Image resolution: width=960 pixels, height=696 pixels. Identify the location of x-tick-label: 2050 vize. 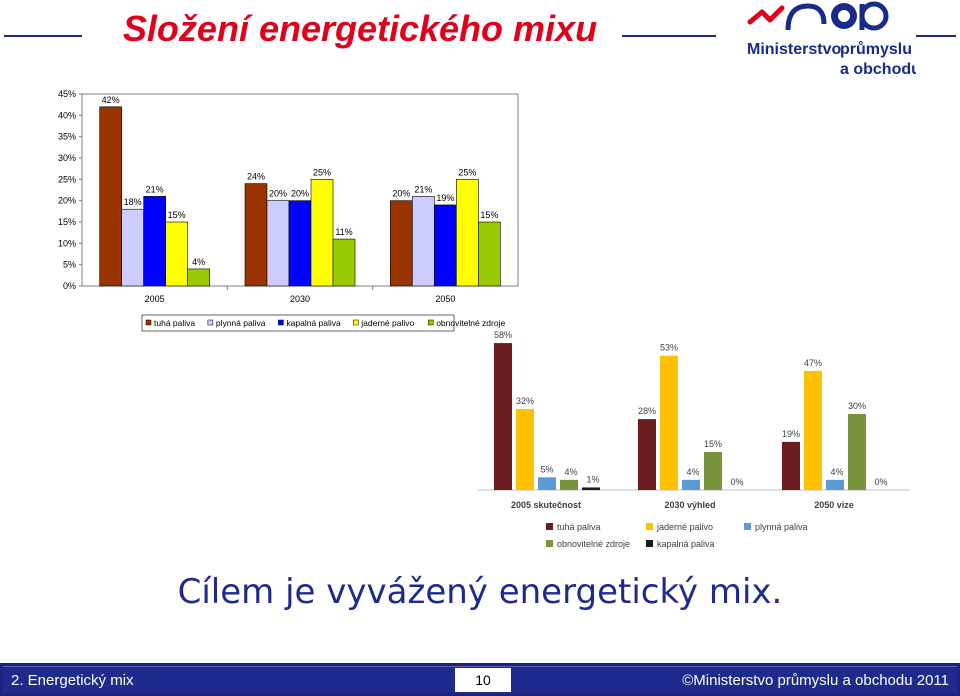
(834, 505).